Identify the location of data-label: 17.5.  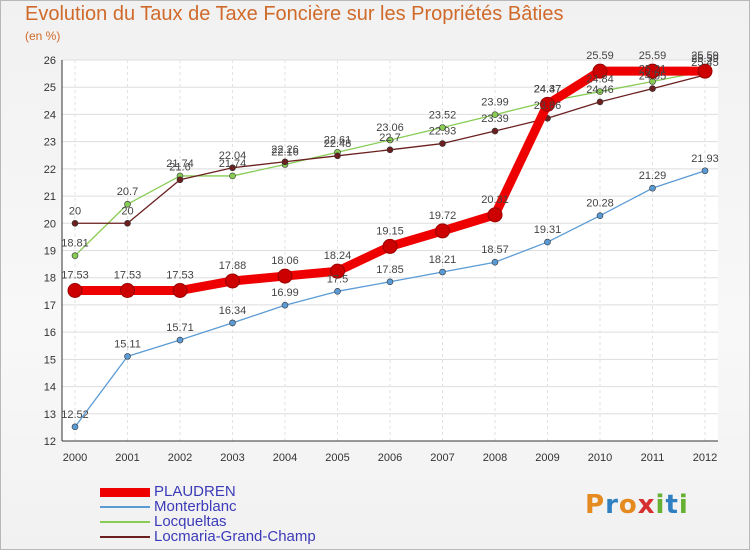
(337, 279).